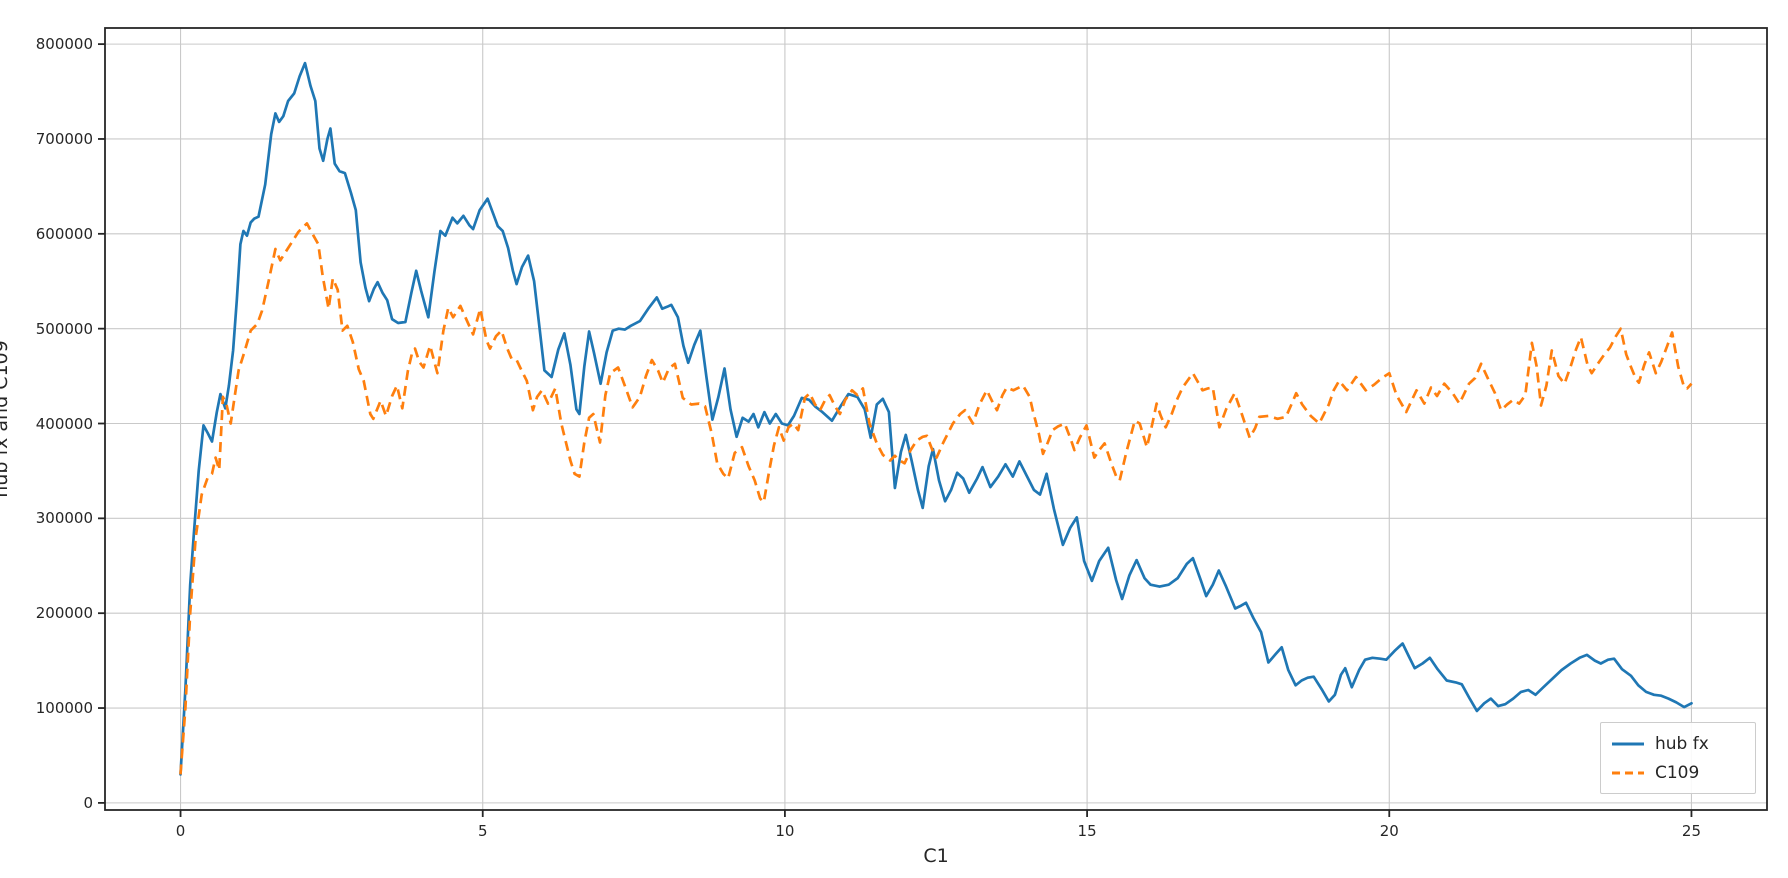 This screenshot has width=1788, height=878. Describe the element at coordinates (1678, 758) in the screenshot. I see `legend: hub fx C109` at that location.